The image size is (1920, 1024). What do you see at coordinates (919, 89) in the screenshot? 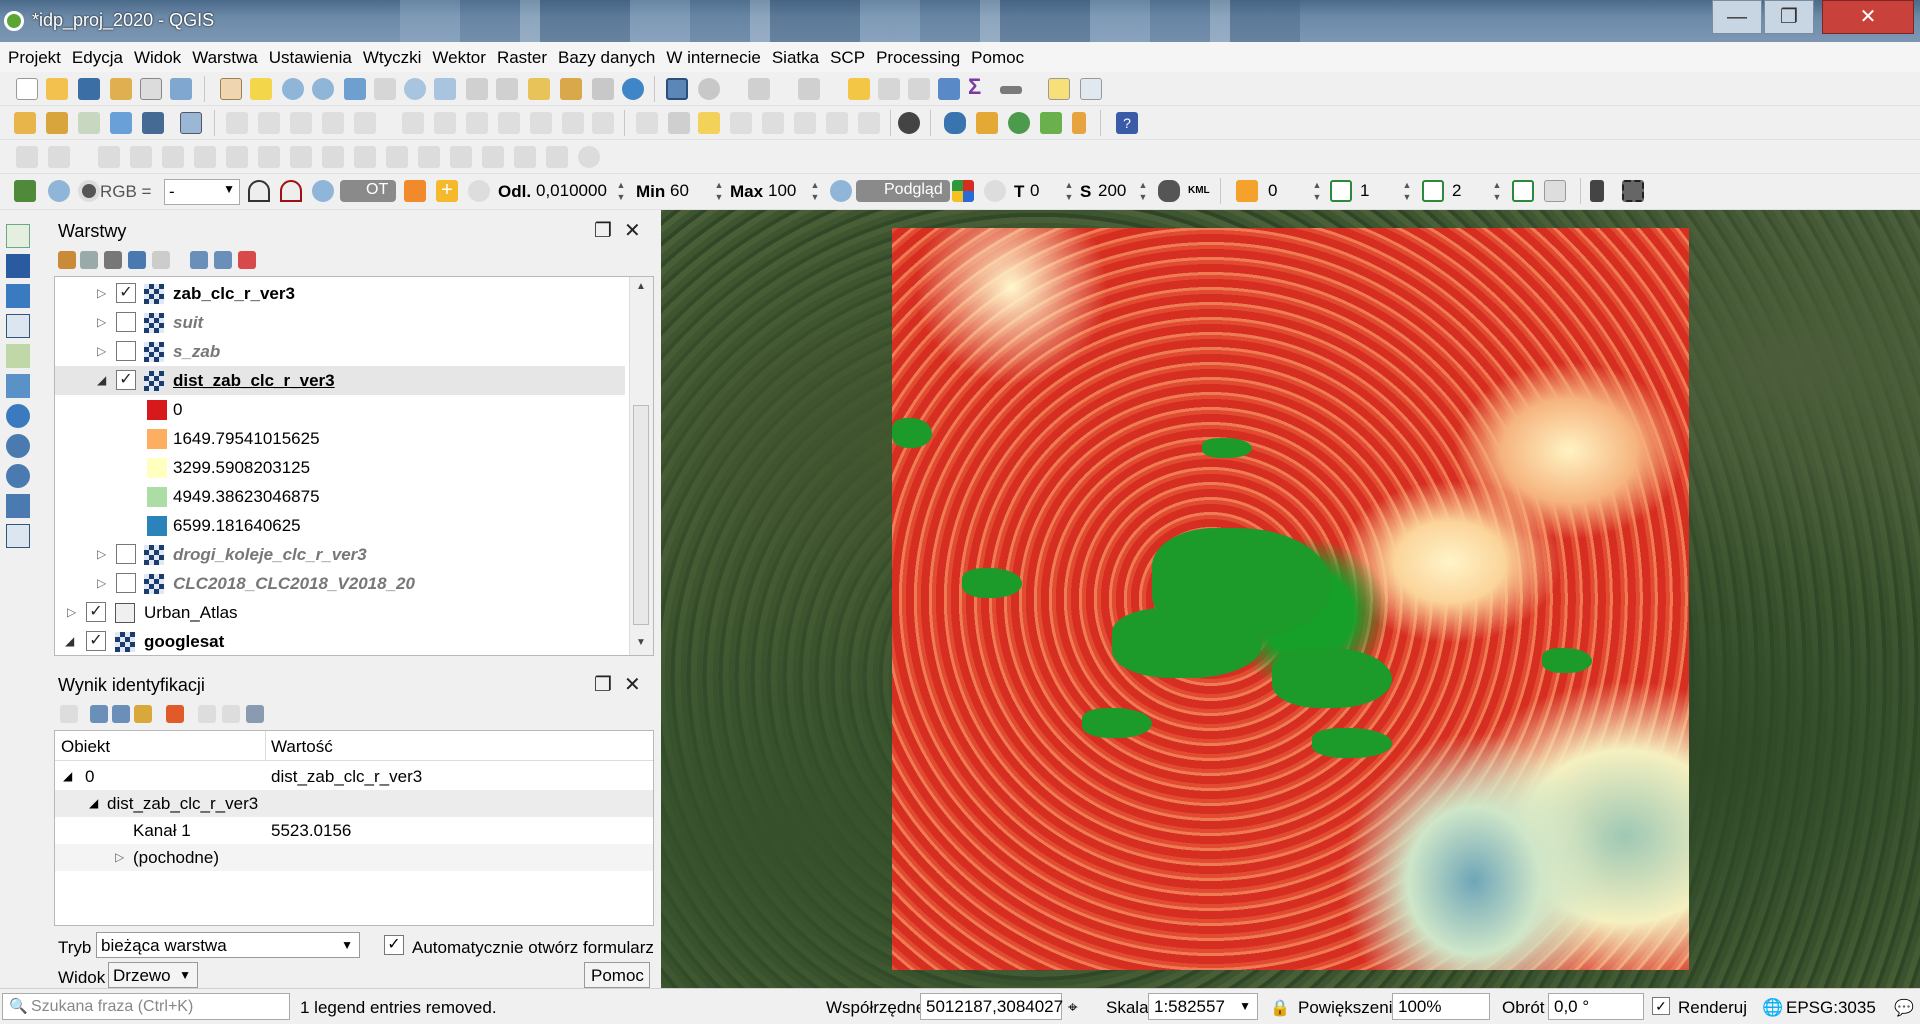
I see `field-calculator-icon` at bounding box center [919, 89].